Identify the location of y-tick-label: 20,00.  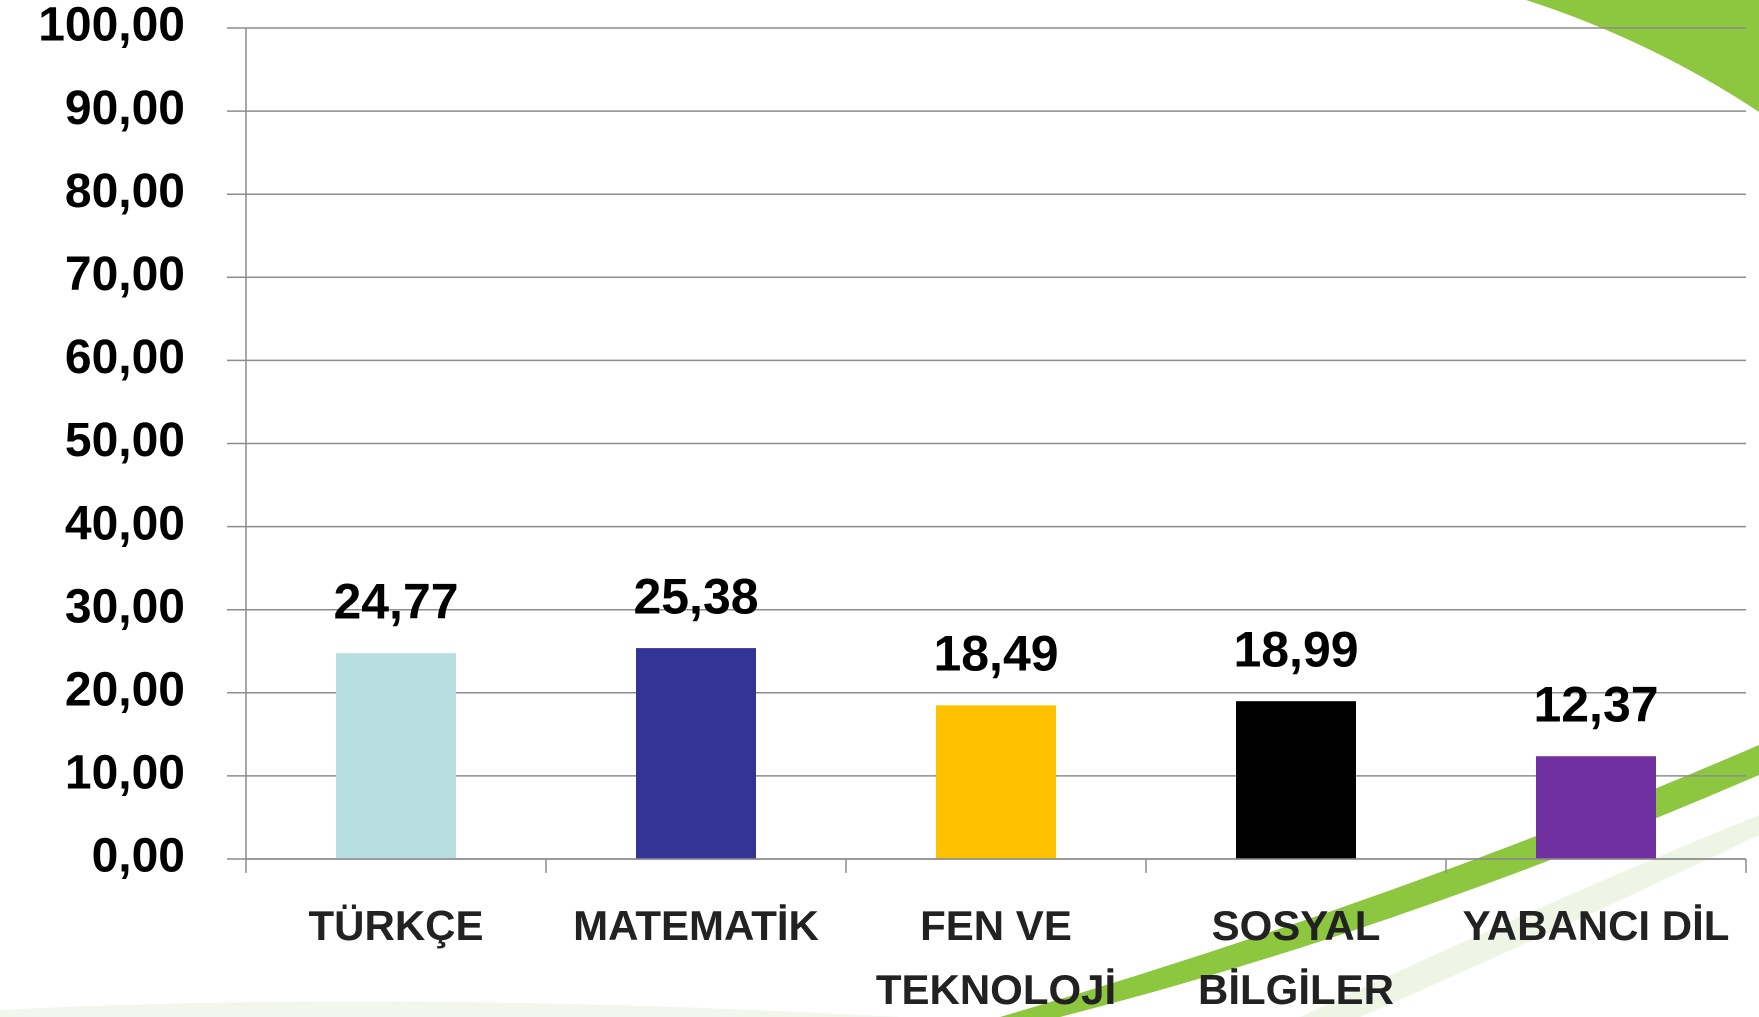
(125, 689).